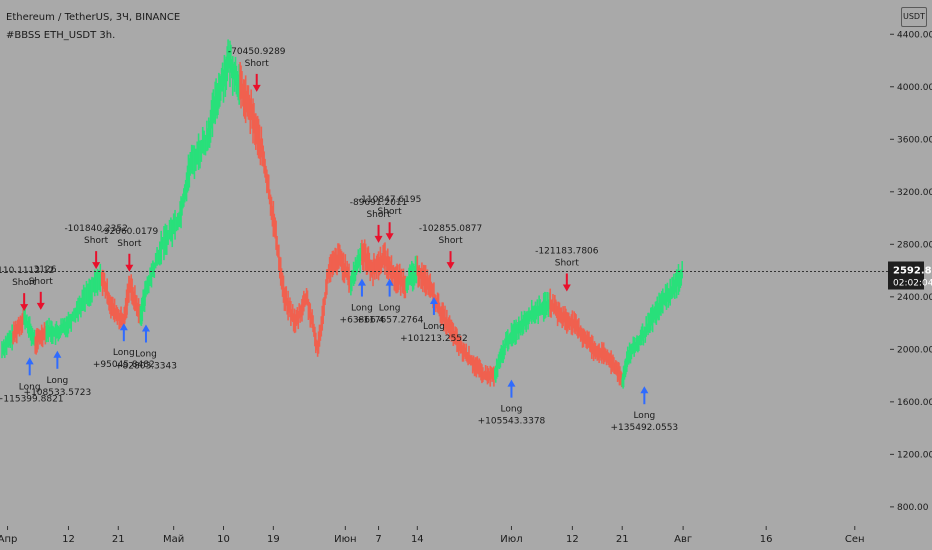 Image resolution: width=932 pixels, height=550 pixels. I want to click on trade-label-bottom: +117657.2764, so click(390, 321).